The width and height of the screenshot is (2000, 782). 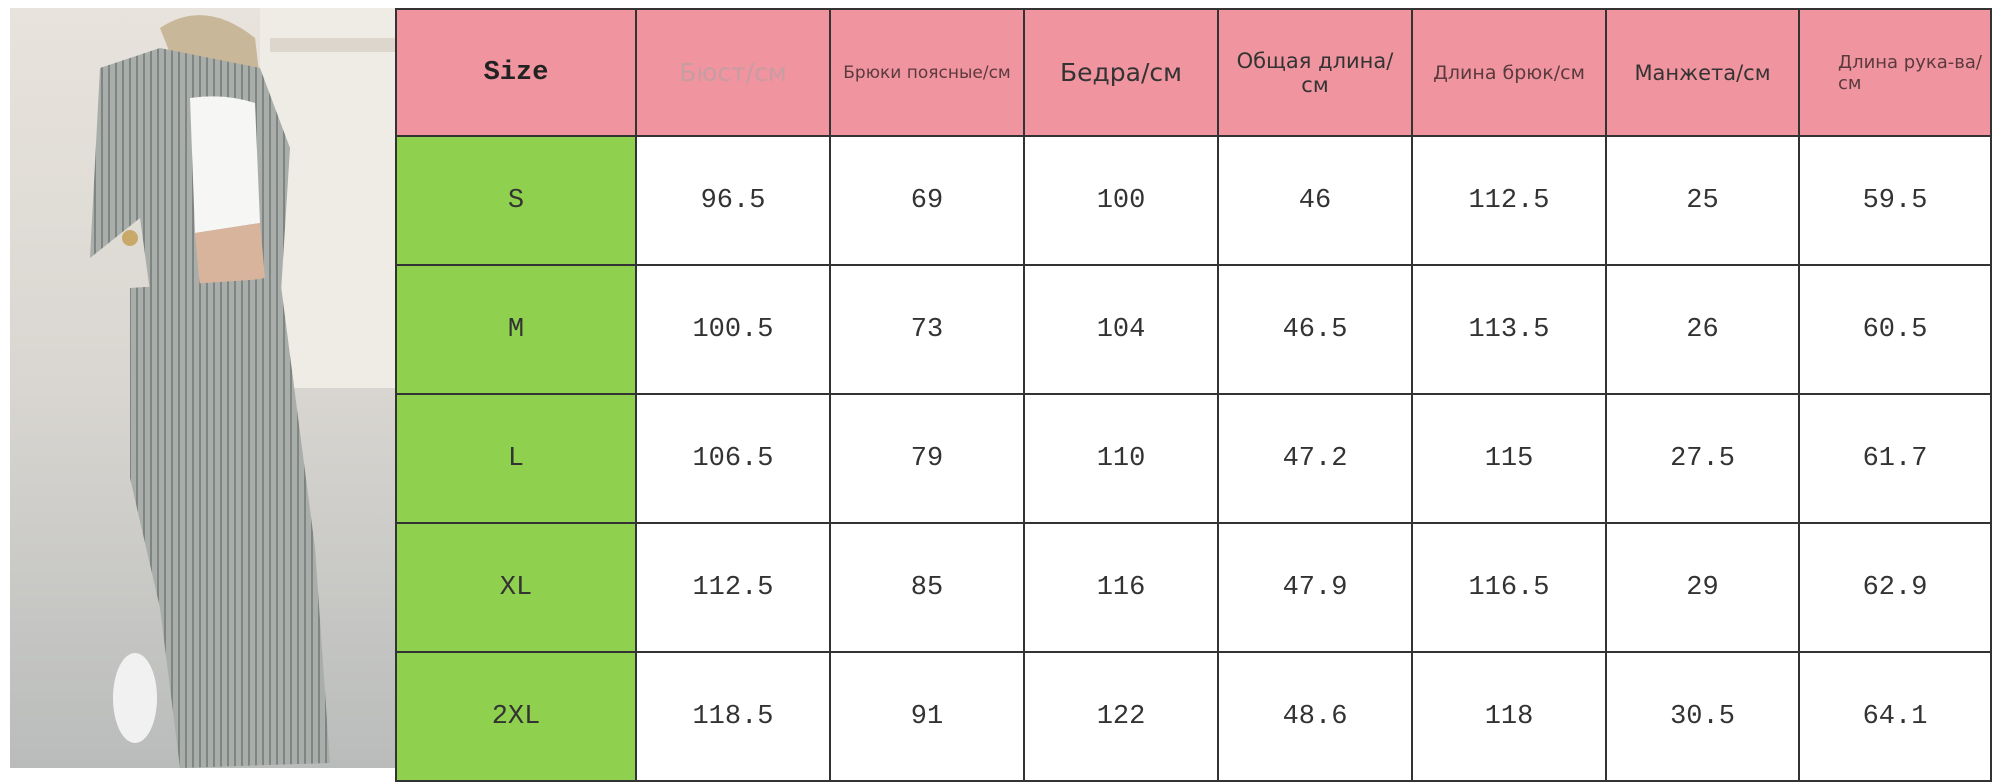 I want to click on header-cell: Бюст/см, so click(x=733, y=72).